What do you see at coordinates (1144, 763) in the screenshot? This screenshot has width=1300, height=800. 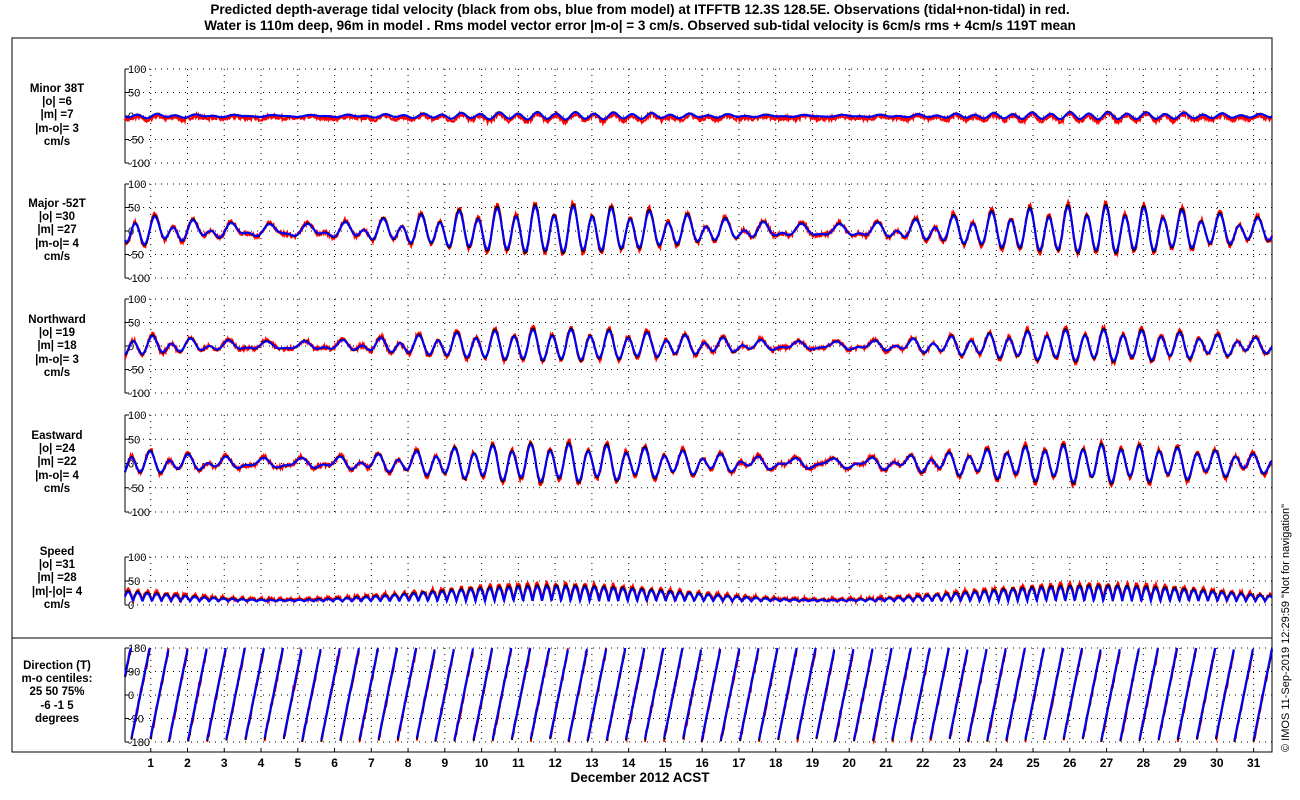 I see `x-tick-label: 28` at bounding box center [1144, 763].